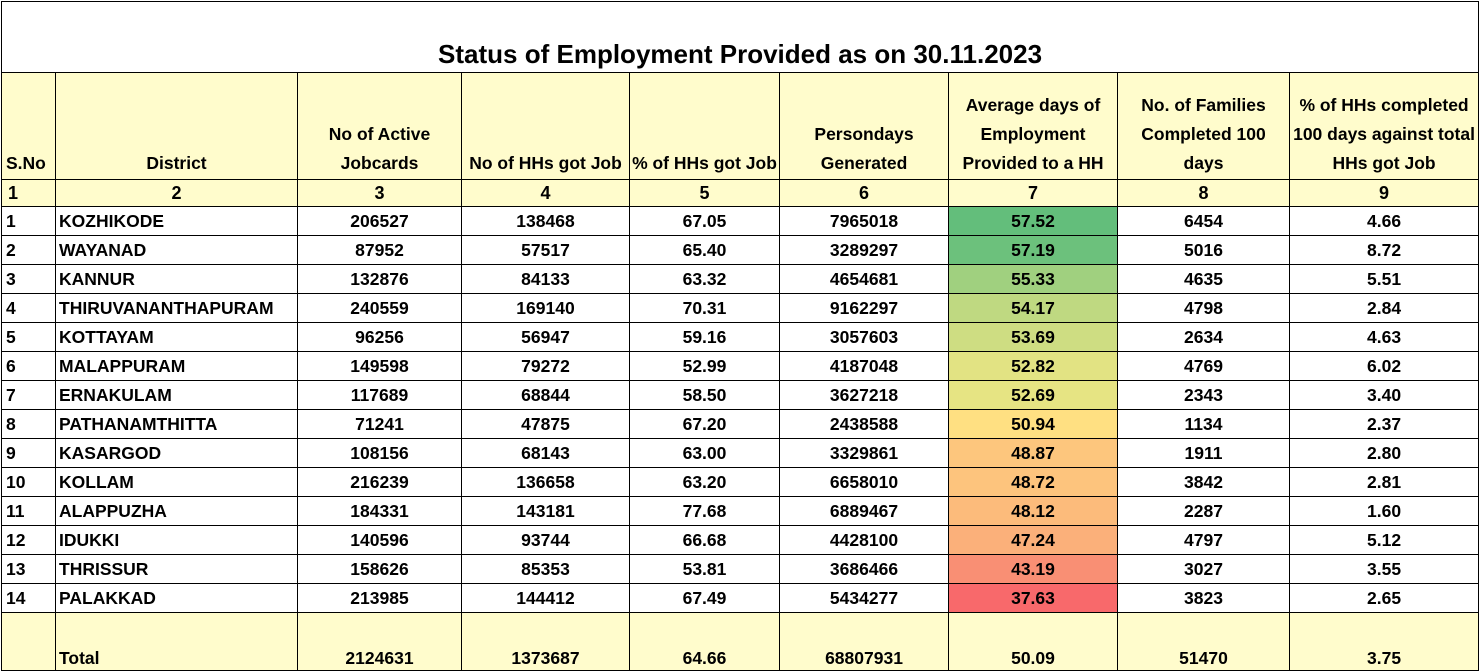 The height and width of the screenshot is (672, 1480). What do you see at coordinates (864, 395) in the screenshot?
I see `persondays-cell: 3627218` at bounding box center [864, 395].